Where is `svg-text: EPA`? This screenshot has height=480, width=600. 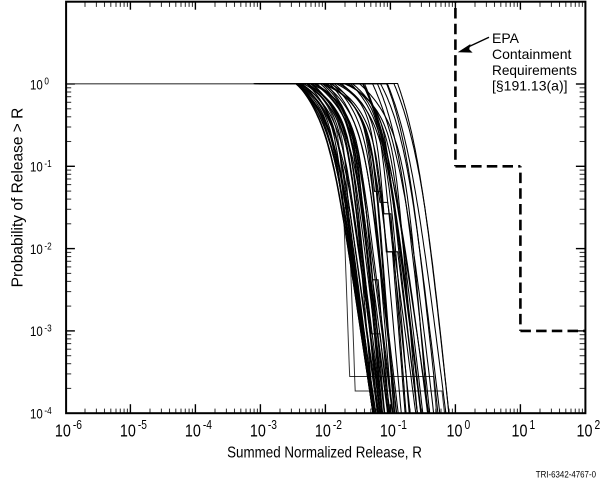
svg-text: EPA is located at coordinates (506, 38).